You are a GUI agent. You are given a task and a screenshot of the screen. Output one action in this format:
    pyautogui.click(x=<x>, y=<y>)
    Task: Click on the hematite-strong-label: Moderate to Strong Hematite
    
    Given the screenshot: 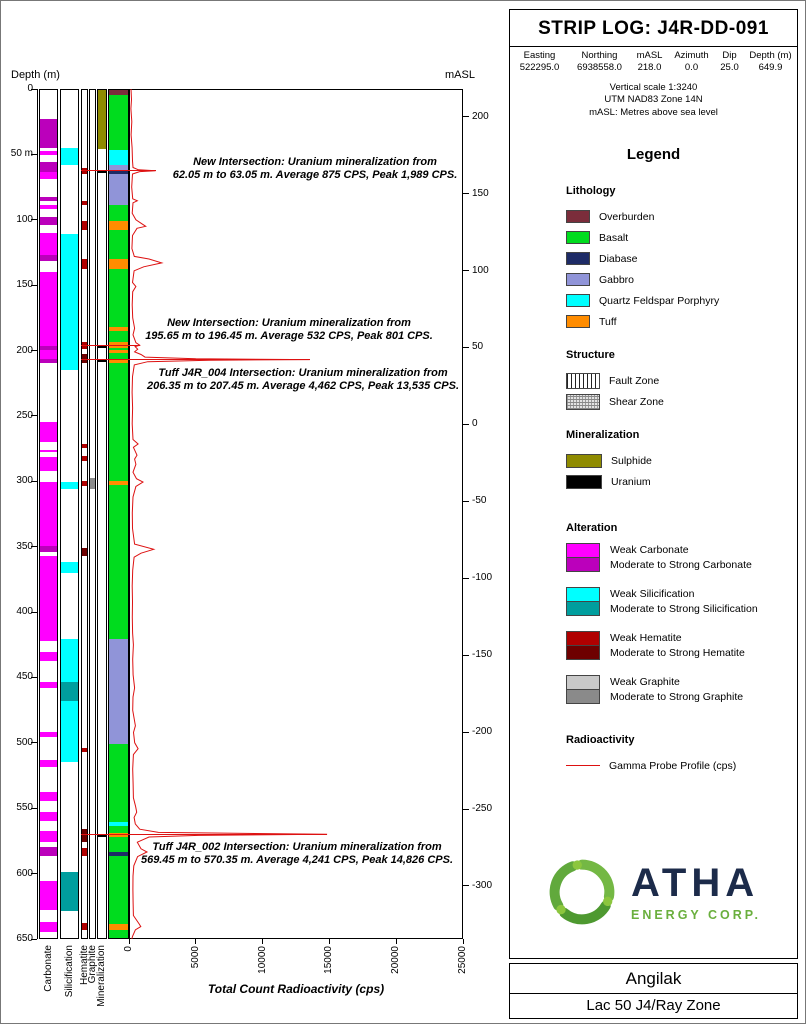 What is the action you would take?
    pyautogui.click(x=677, y=653)
    